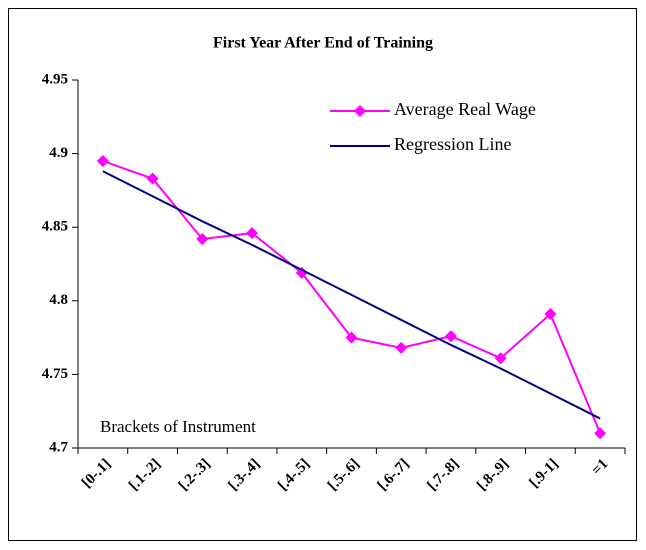  I want to click on y-tick-label: 4.95, so click(55, 79).